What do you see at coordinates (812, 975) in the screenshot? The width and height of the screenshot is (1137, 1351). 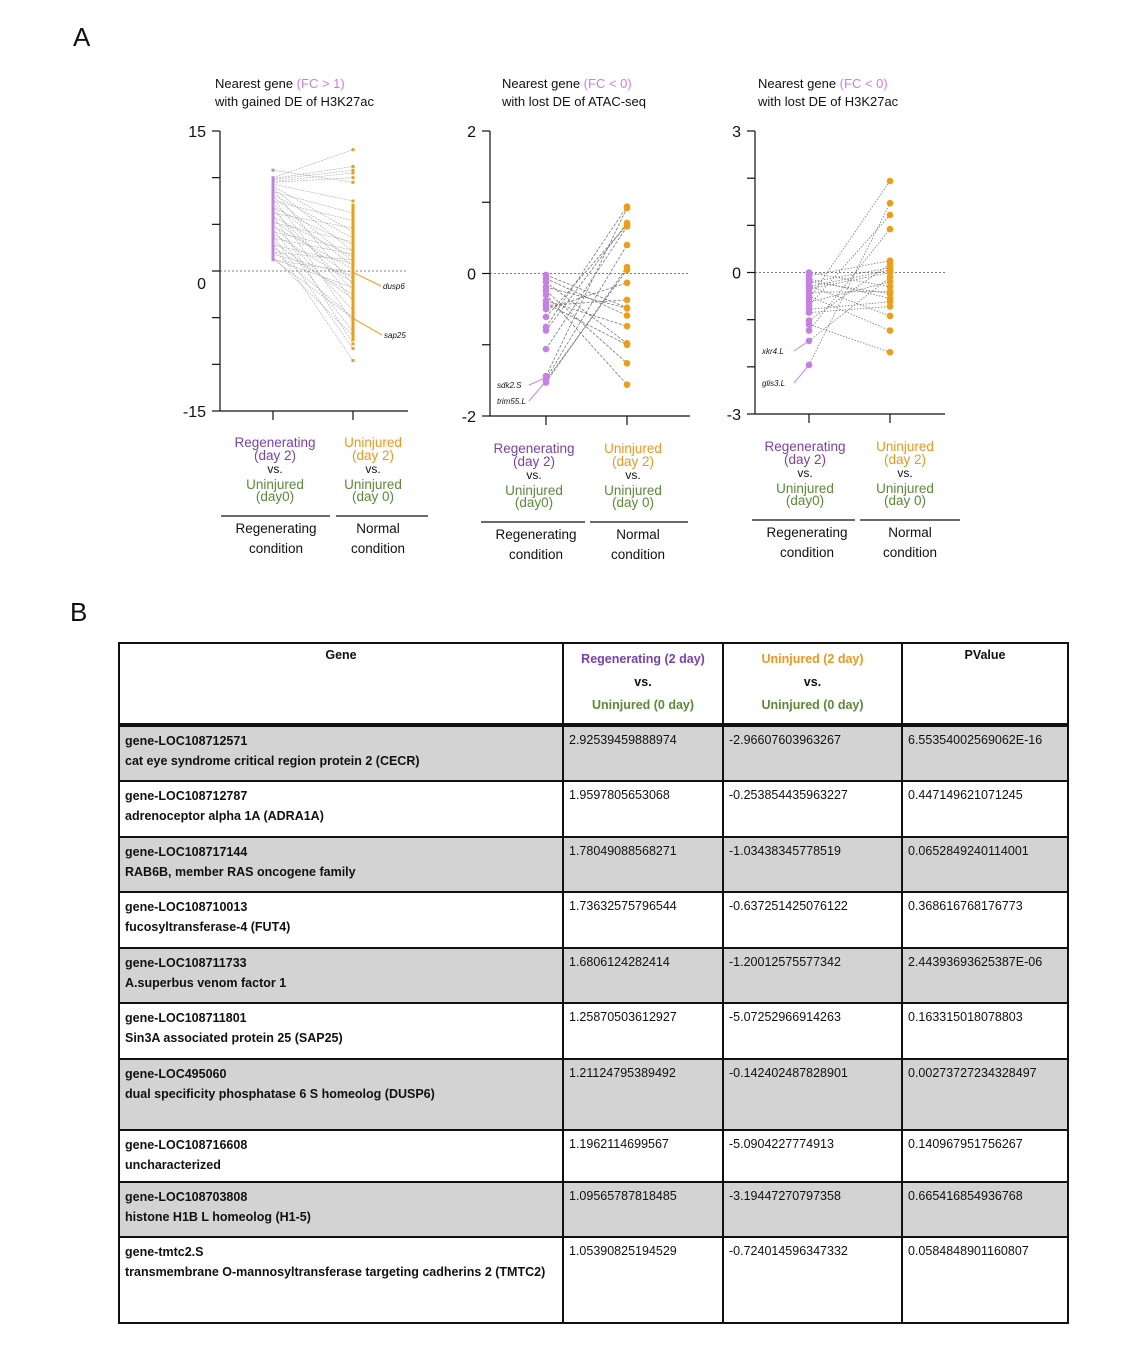 I see `normal-fc-cell: -1.20012575577342` at bounding box center [812, 975].